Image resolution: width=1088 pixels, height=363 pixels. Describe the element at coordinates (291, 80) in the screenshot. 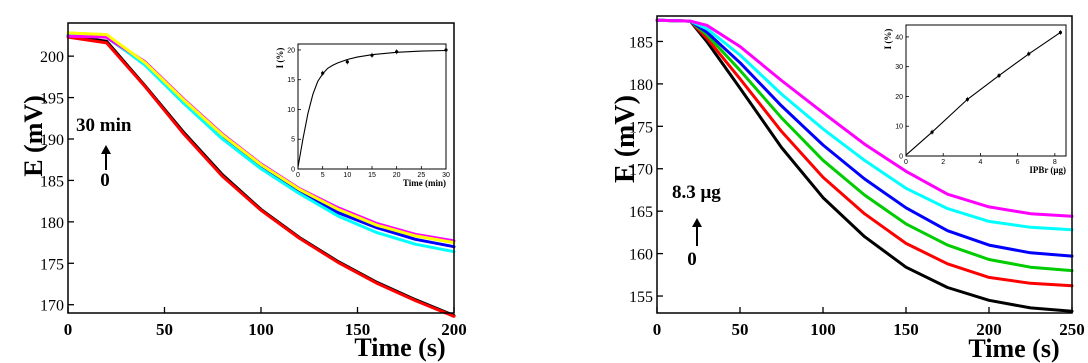

I see `inset-y-tick-label: 15` at that location.